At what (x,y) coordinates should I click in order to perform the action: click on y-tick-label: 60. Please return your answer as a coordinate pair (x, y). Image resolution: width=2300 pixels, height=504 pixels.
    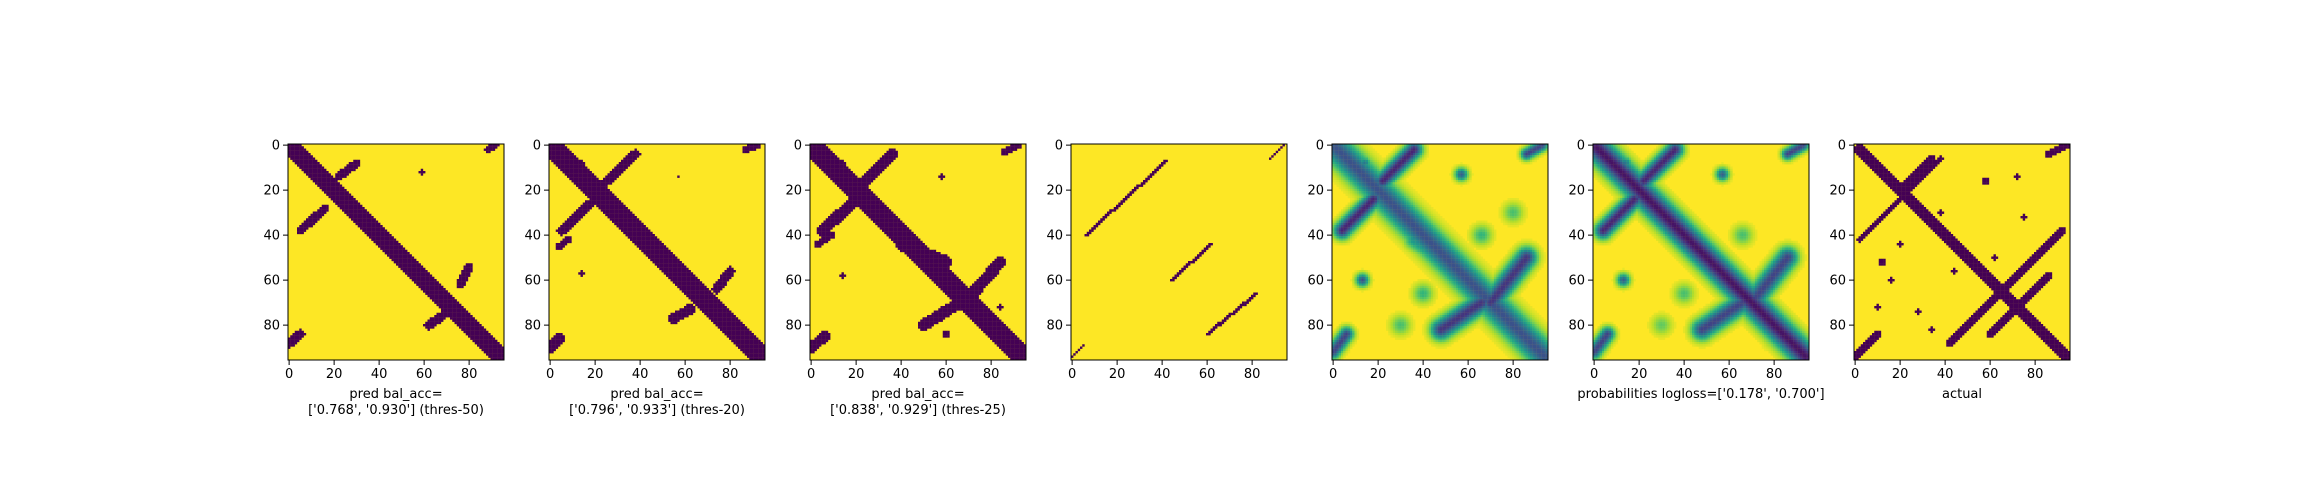
    Looking at the image, I should click on (1054, 281).